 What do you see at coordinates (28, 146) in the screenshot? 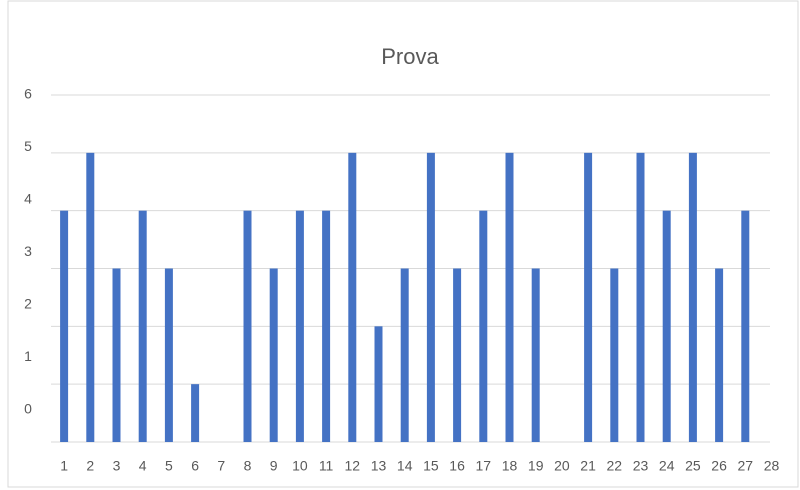
I see `y-tick-label: 5` at bounding box center [28, 146].